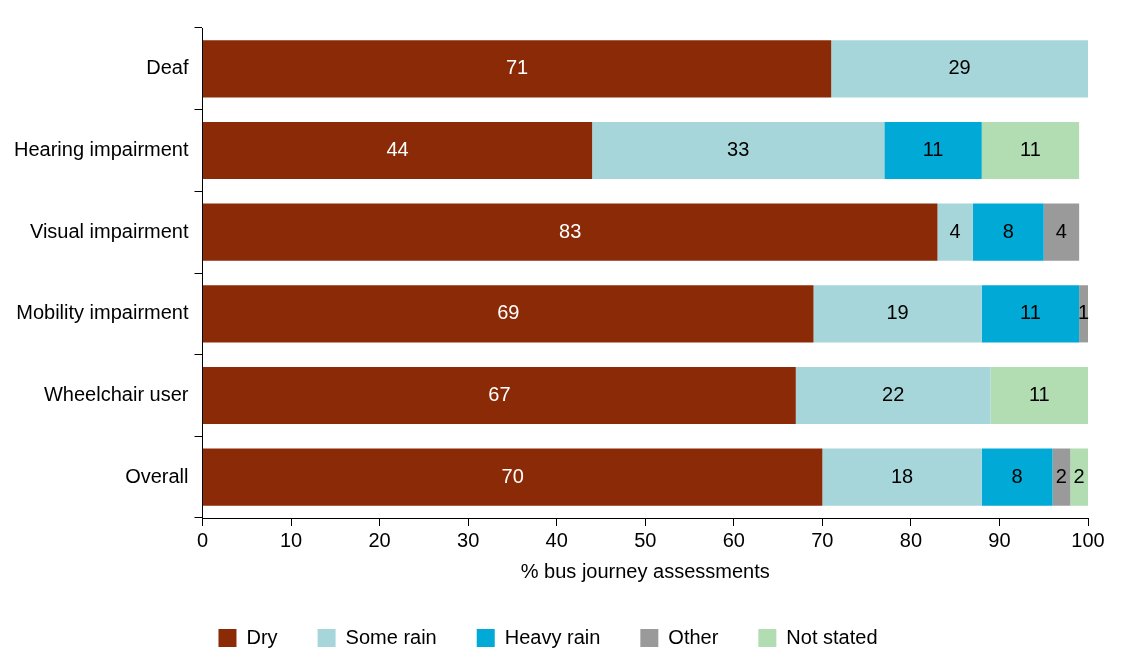  Describe the element at coordinates (291, 539) in the screenshot. I see `x-tick-label: 10` at that location.